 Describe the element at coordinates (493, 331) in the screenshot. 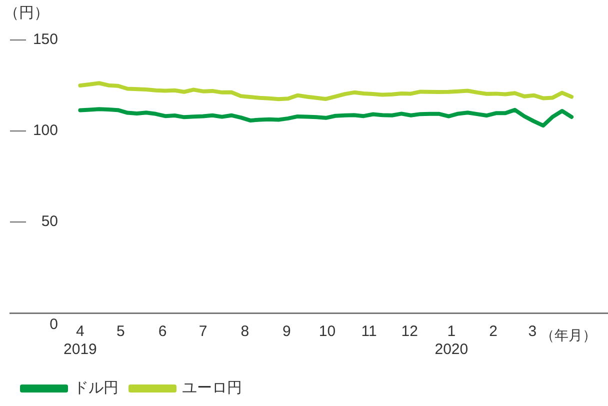

I see `x-tick-label: 2` at that location.